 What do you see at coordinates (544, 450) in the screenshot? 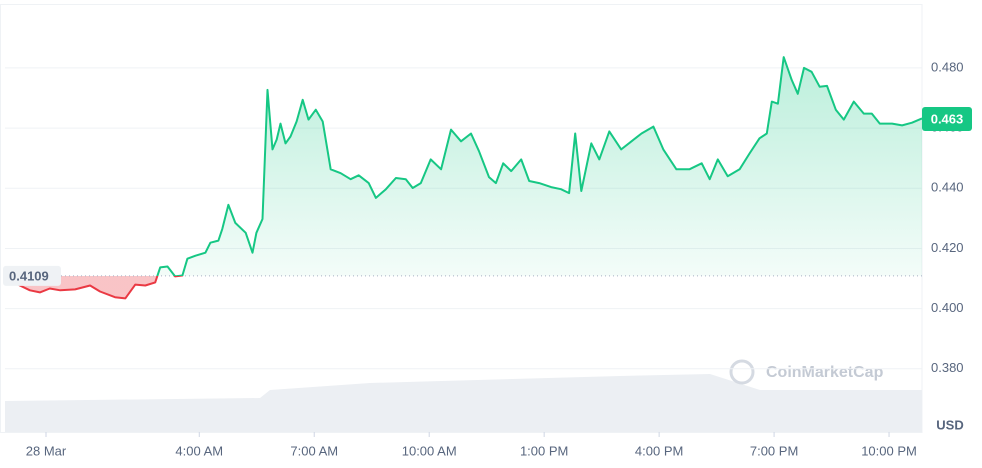
I see `x-tick-label: 1:00 PM` at bounding box center [544, 450].